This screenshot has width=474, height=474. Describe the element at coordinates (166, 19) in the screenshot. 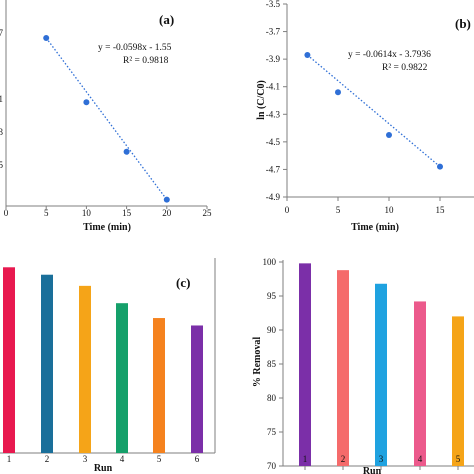

I see `panel-a-label: (a)` at that location.